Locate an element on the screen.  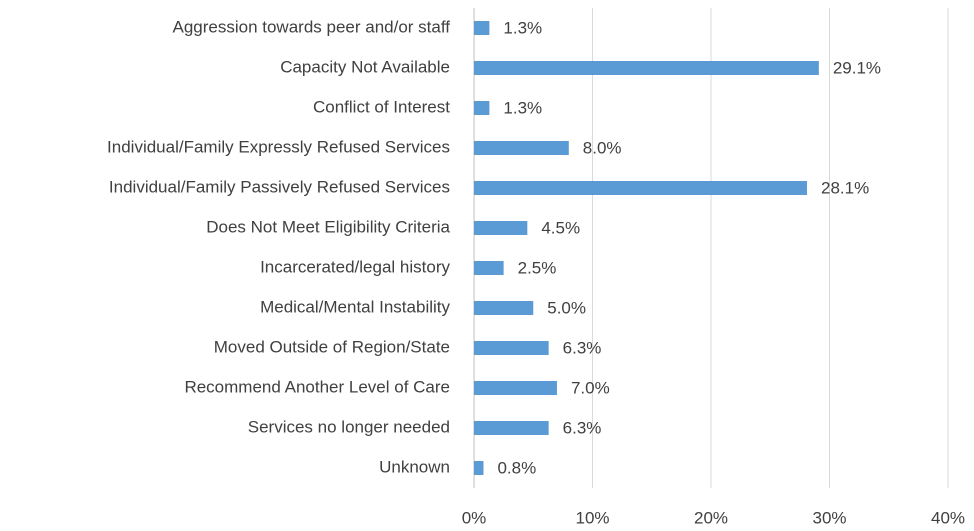
y-tick-label: Unknown is located at coordinates (414, 466).